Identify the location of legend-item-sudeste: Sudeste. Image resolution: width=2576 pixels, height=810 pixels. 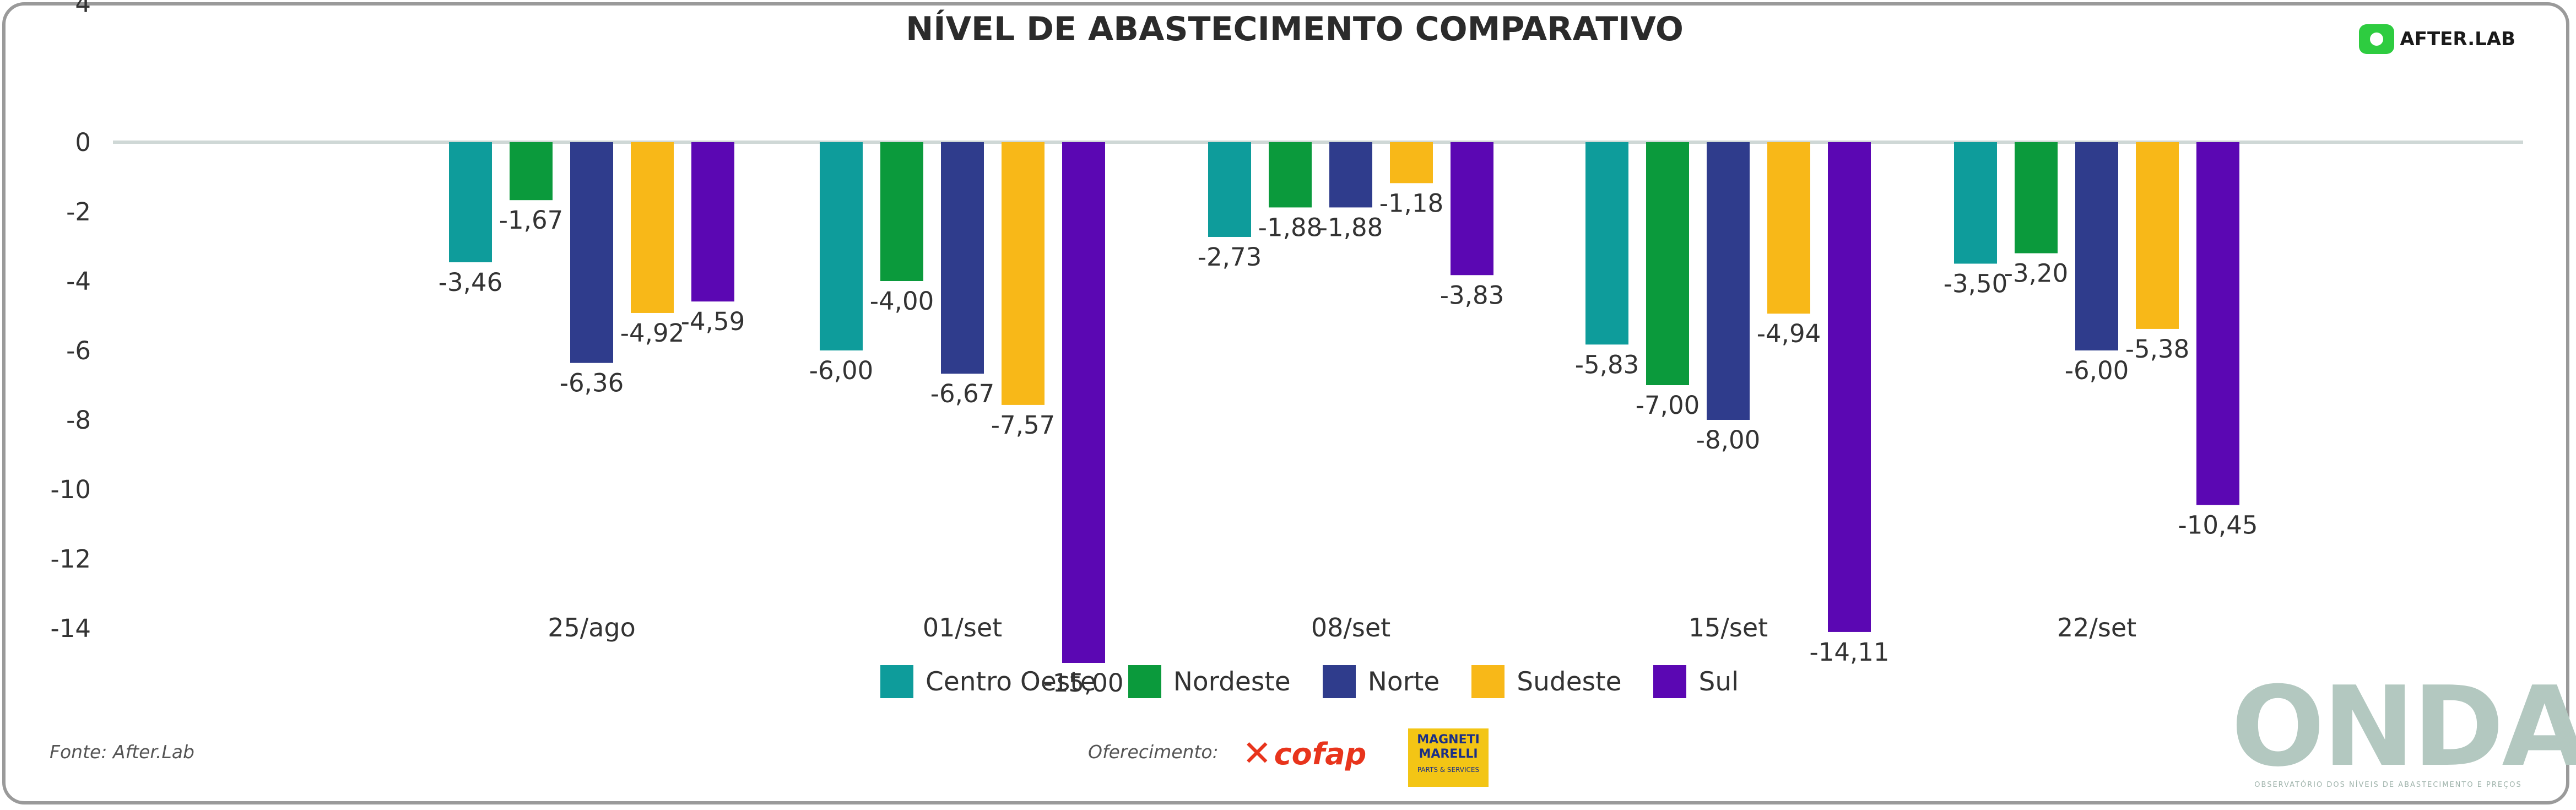
(1546, 681).